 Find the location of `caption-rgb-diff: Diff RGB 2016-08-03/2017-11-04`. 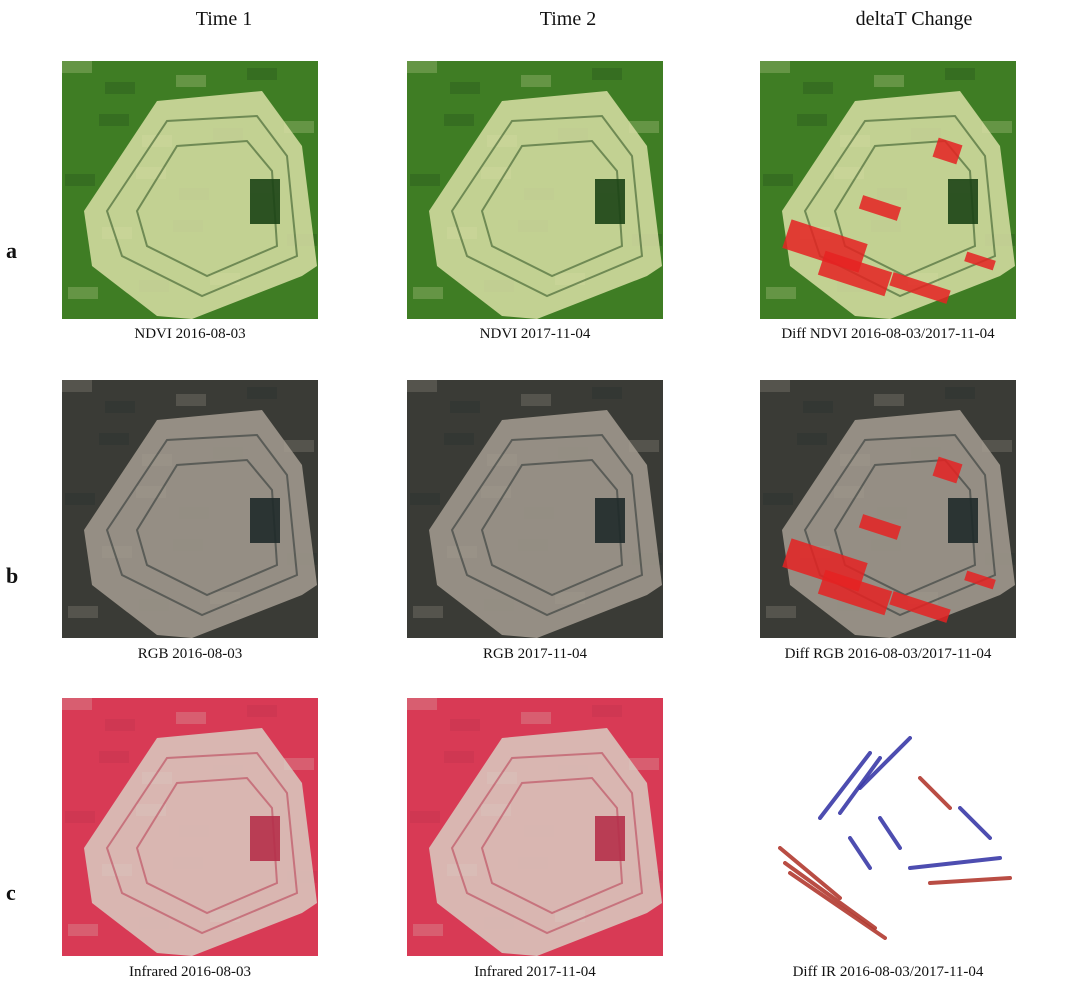

caption-rgb-diff: Diff RGB 2016-08-03/2017-11-04 is located at coordinates (888, 654).